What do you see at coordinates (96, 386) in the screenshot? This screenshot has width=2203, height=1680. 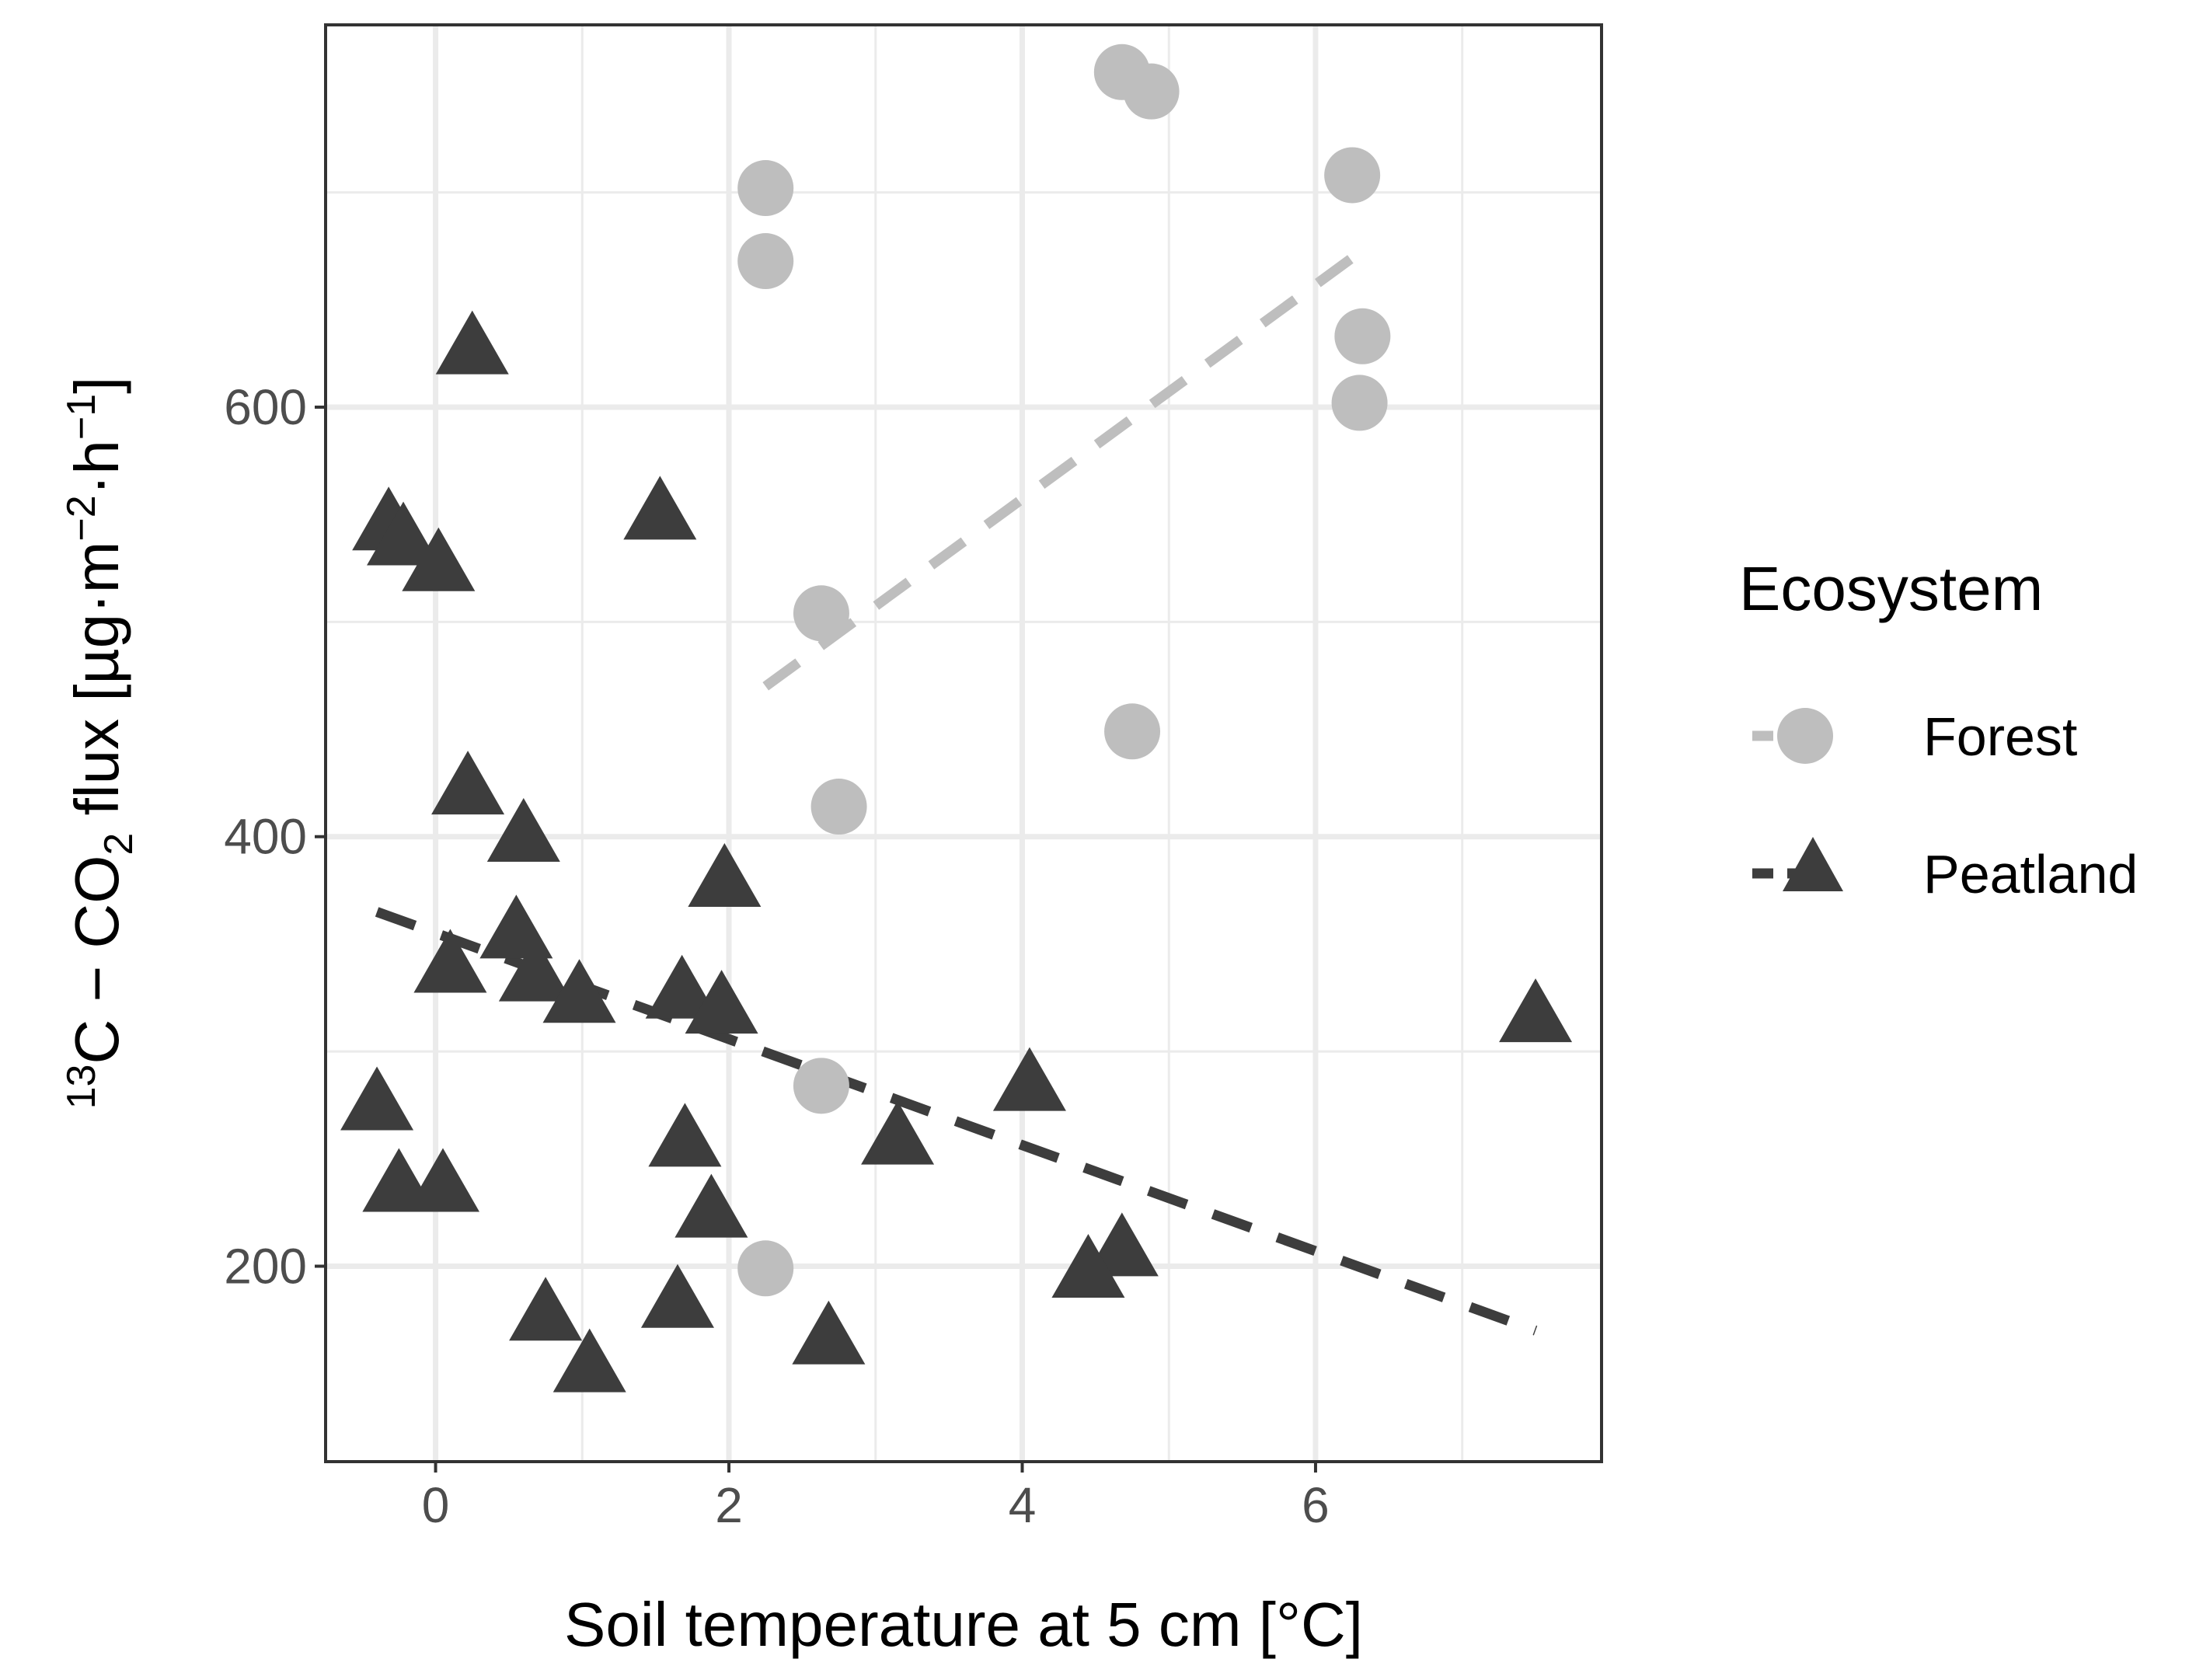 I see `y-axis-title-close-bracket: ]` at bounding box center [96, 386].